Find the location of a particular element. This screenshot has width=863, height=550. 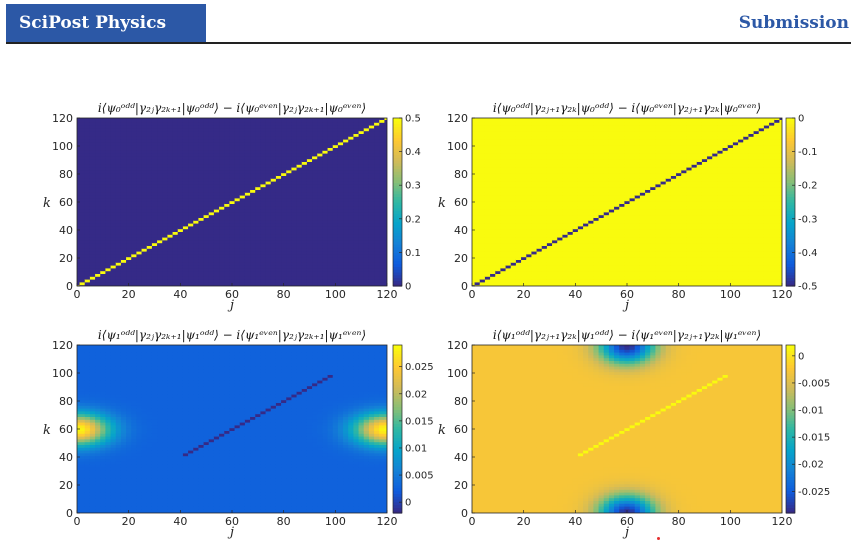

y-tick-label: 20 is located at coordinates (66, 258).